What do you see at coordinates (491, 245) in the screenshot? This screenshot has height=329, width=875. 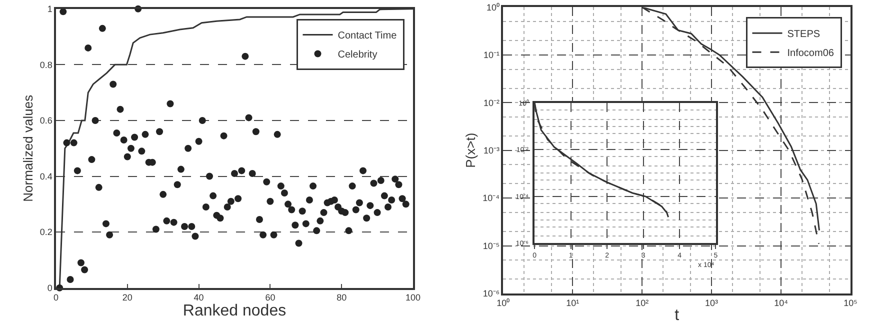 I see `y-tick-label: 10⁻⁵` at bounding box center [491, 245].